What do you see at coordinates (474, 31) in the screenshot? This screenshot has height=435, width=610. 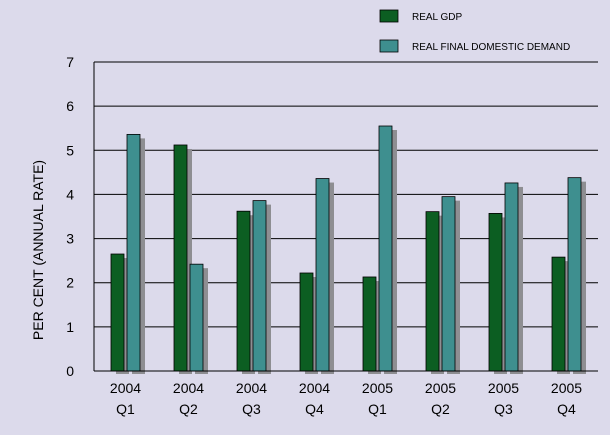 I see `legend: REAL GDP REAL FINAL DOMESTIC DEMAND` at bounding box center [474, 31].